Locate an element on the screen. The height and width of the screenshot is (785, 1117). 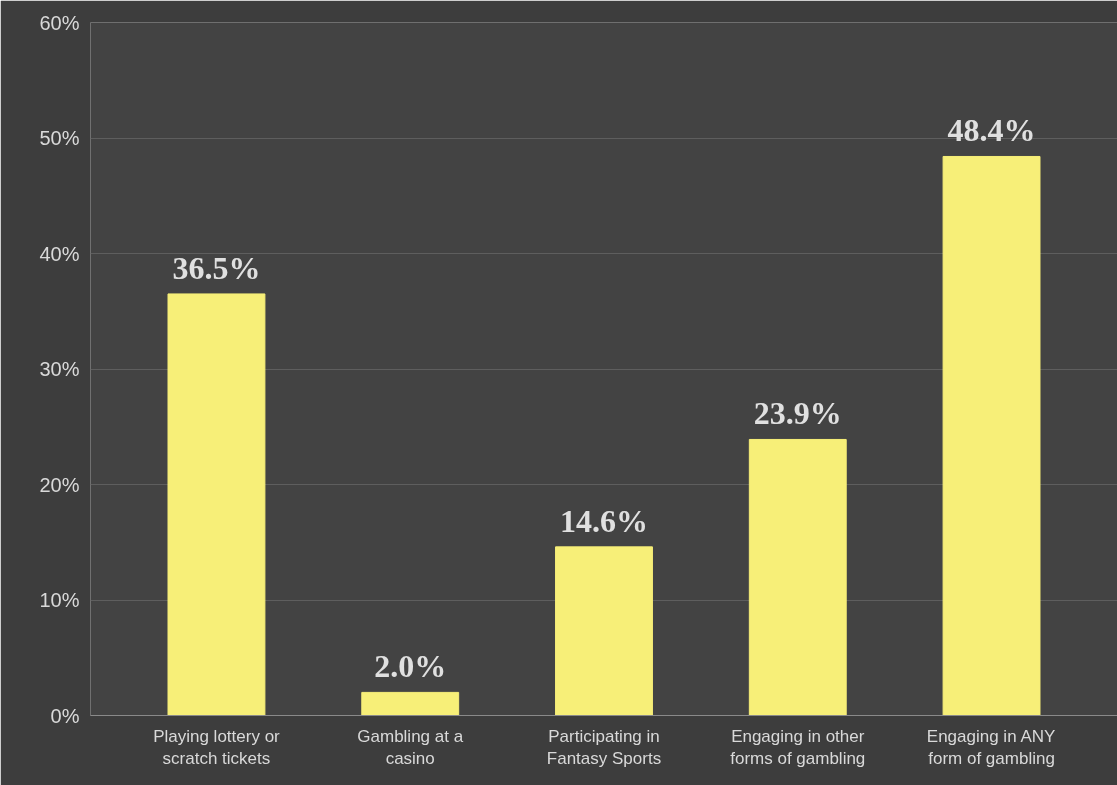
data-label: 23.9% is located at coordinates (797, 413).